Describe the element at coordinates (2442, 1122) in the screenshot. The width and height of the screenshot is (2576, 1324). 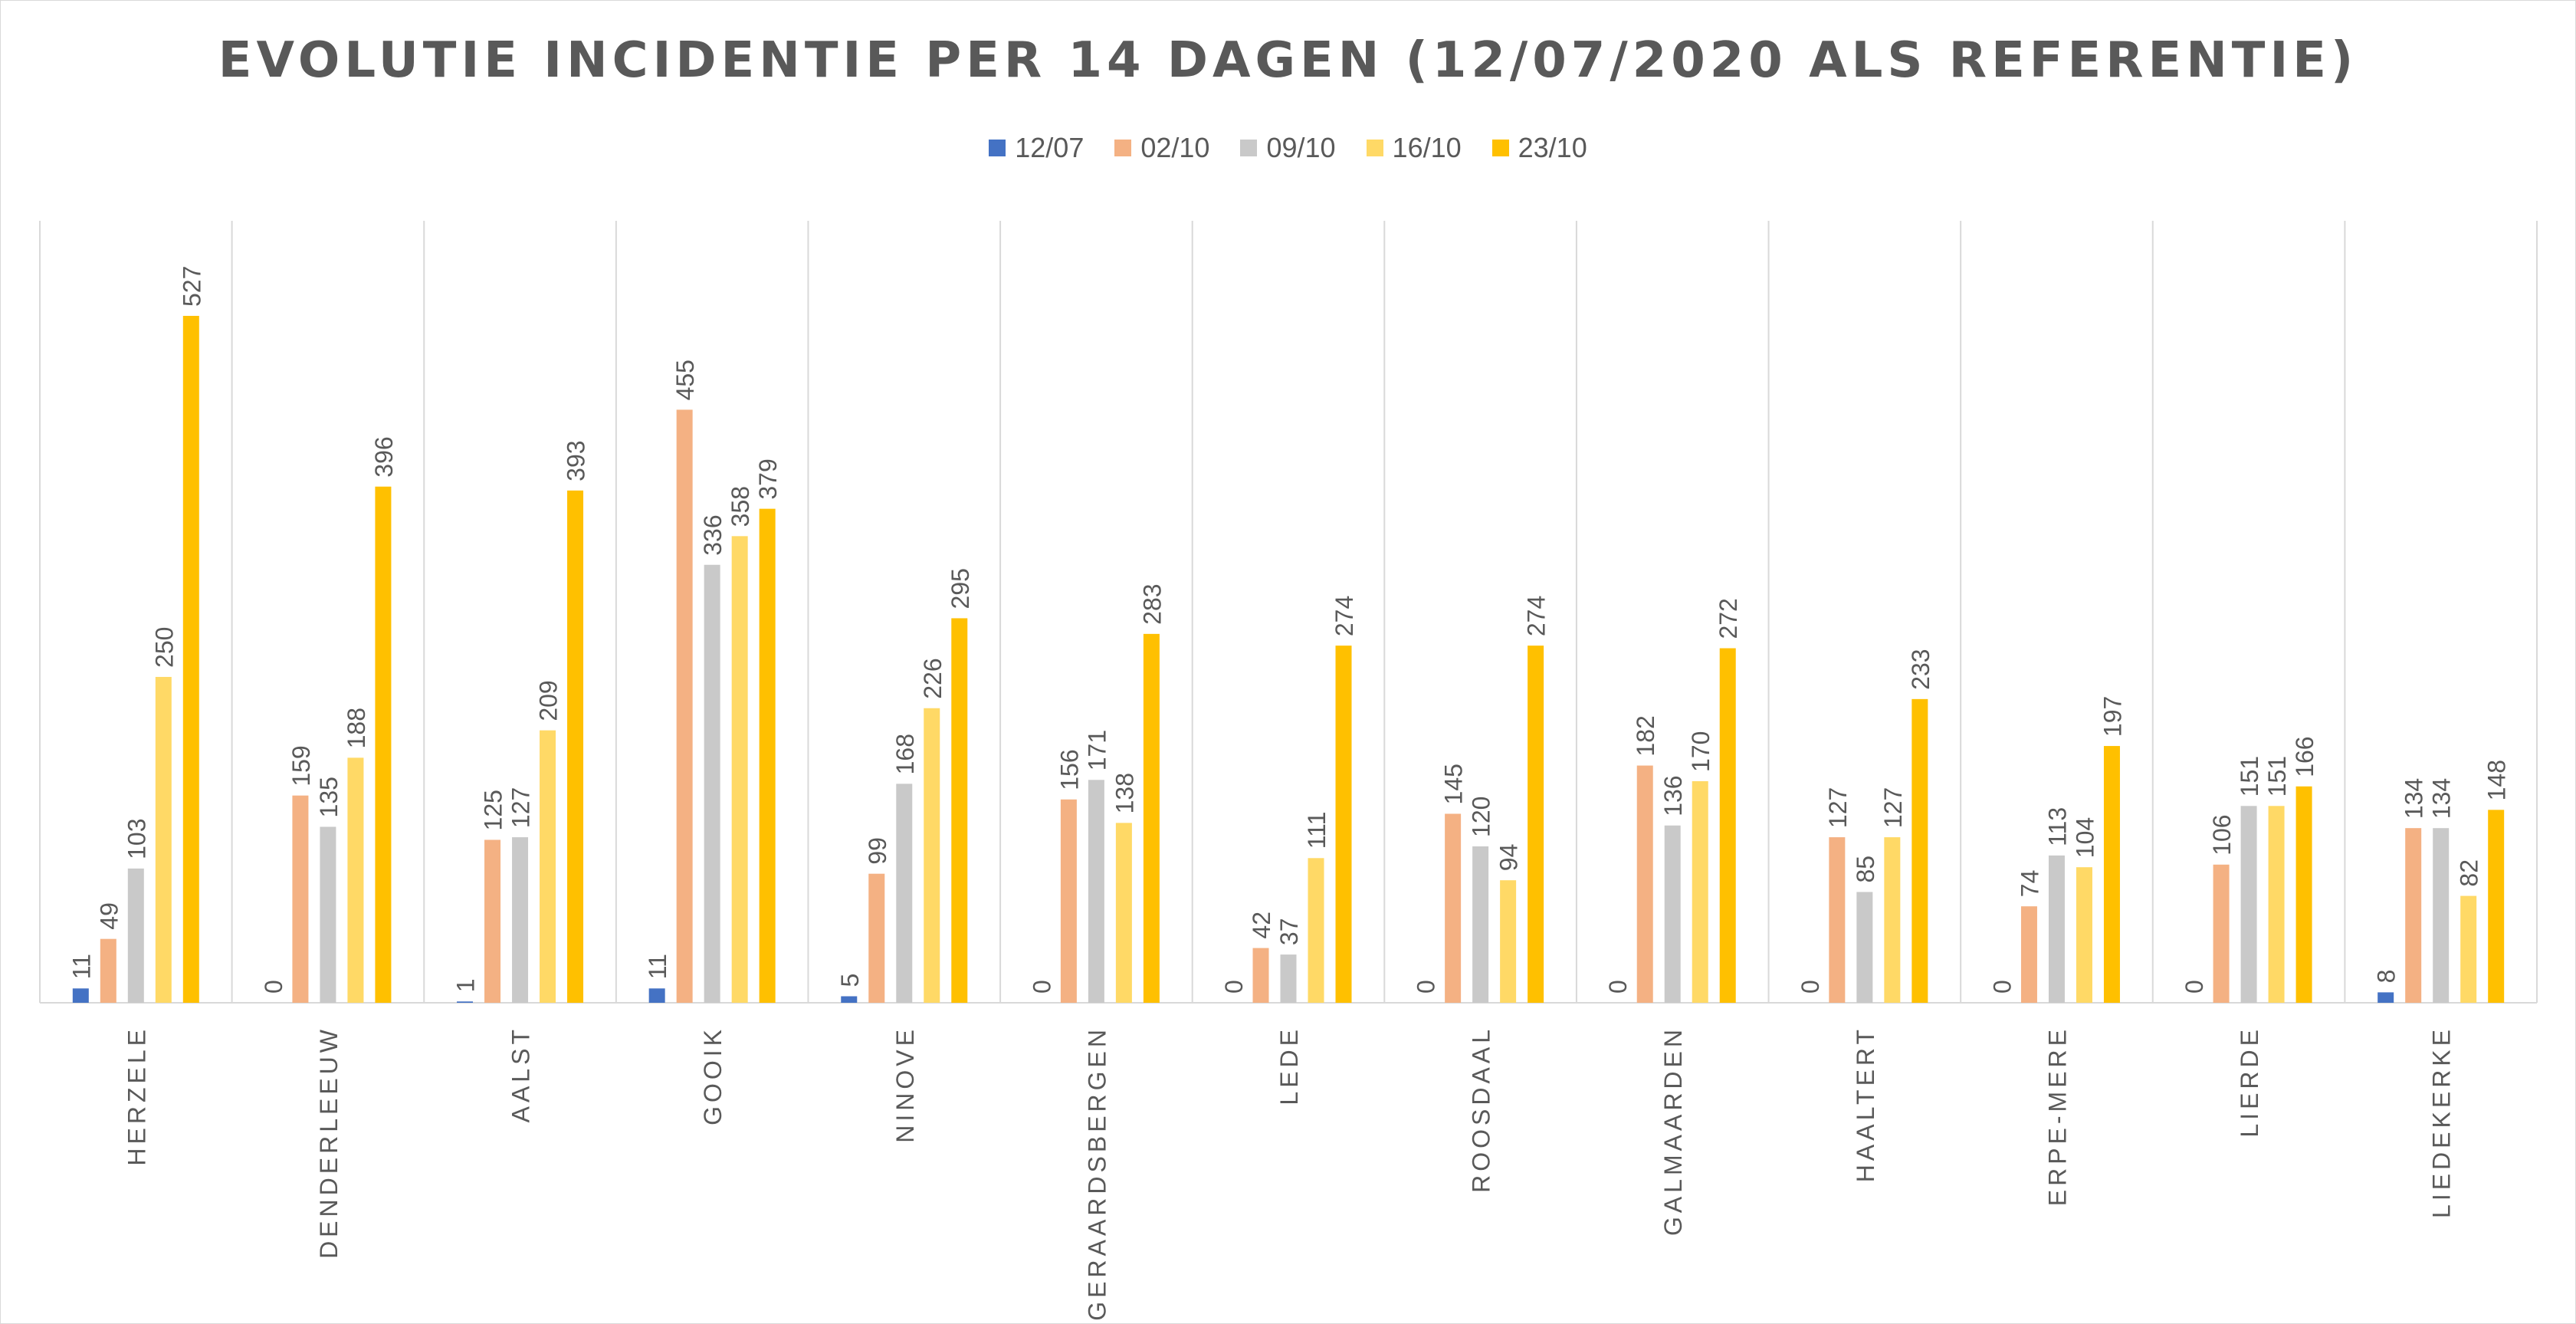
I see `category-label: LIEDEKERKE` at that location.